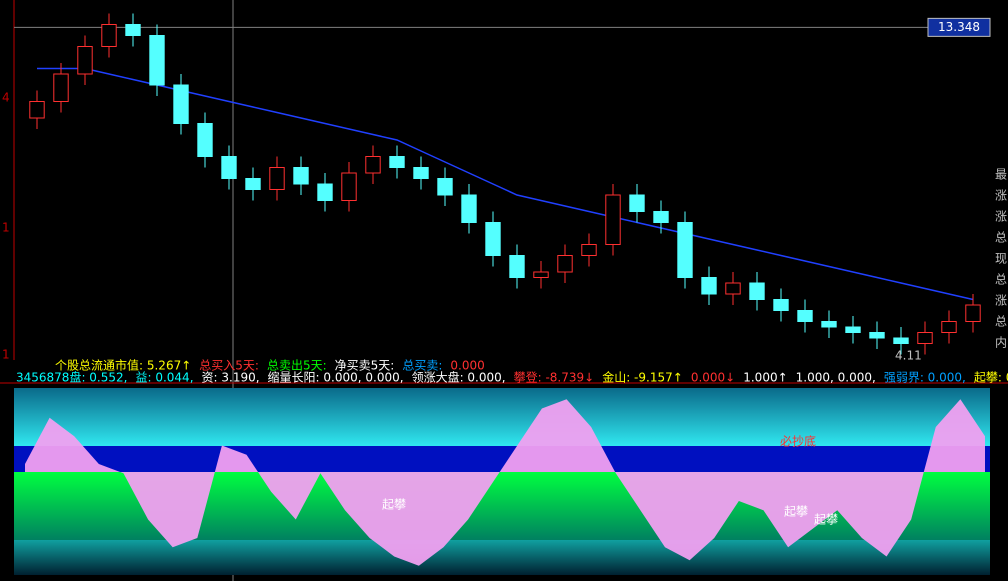  Describe the element at coordinates (642, 377) in the screenshot. I see `header-item: 金山: -9.157↑` at that location.